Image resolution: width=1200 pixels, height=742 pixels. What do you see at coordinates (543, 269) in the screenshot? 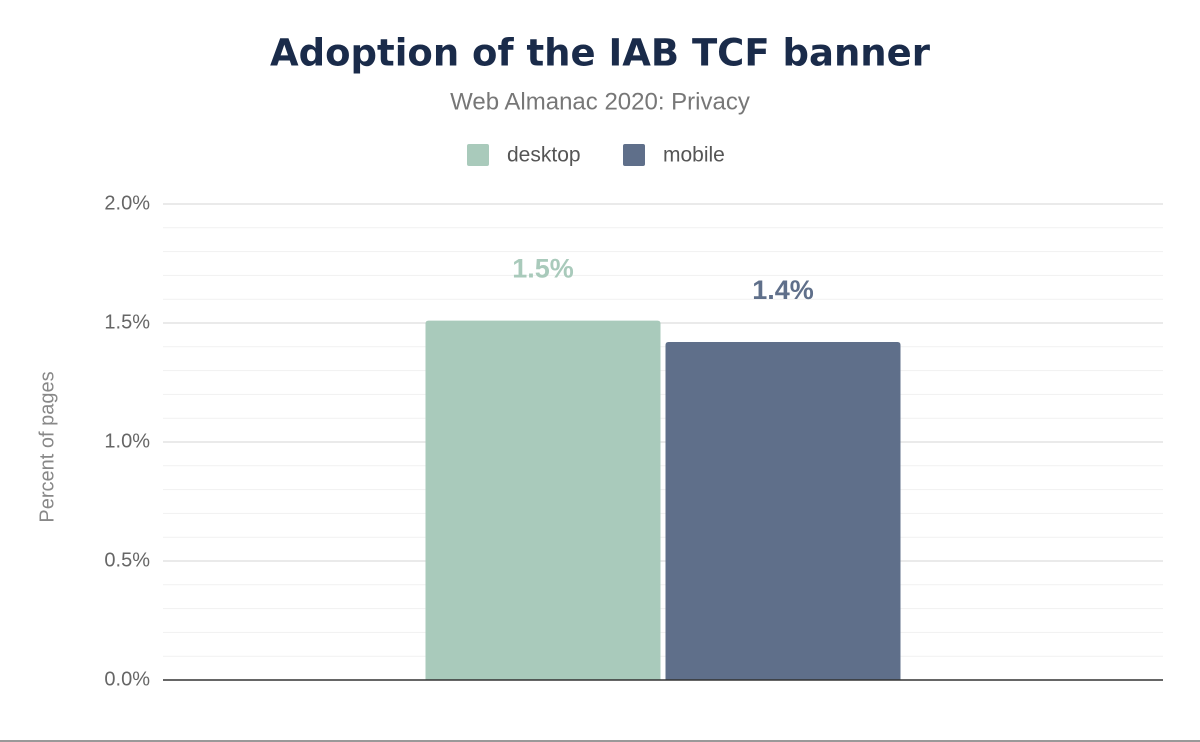
I see `value-label: 1.5%` at bounding box center [543, 269].